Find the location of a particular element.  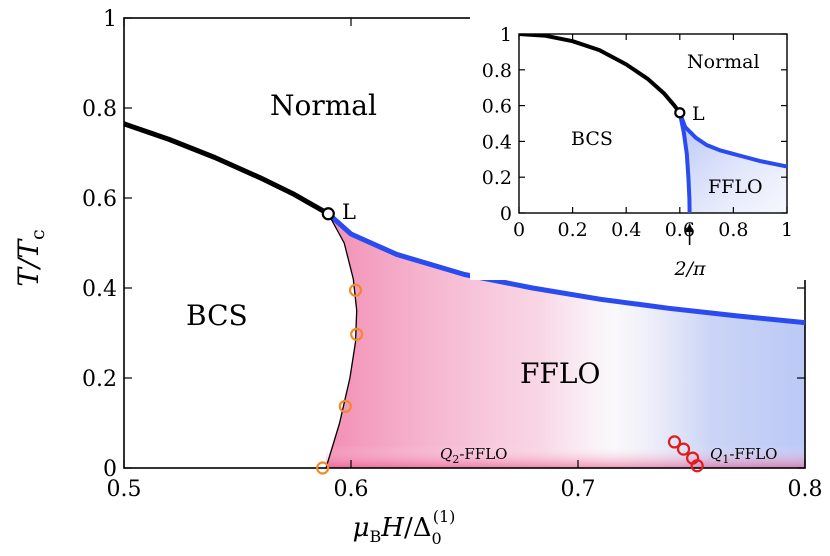

inset-fflo-area is located at coordinates (733, 162).